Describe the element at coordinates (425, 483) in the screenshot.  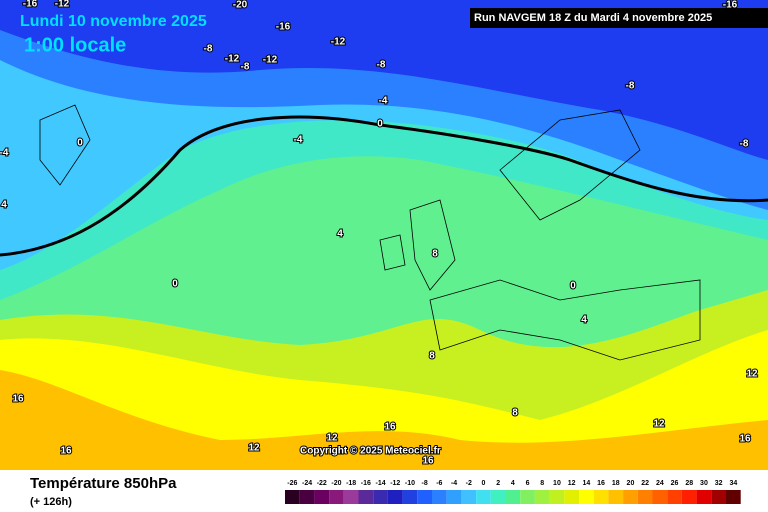
I see `legend-label: -8` at that location.